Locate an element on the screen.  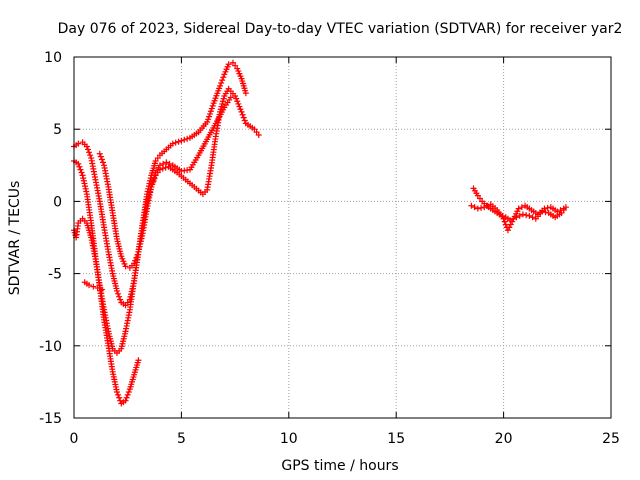
series-track-e is located at coordinates (165, 182).